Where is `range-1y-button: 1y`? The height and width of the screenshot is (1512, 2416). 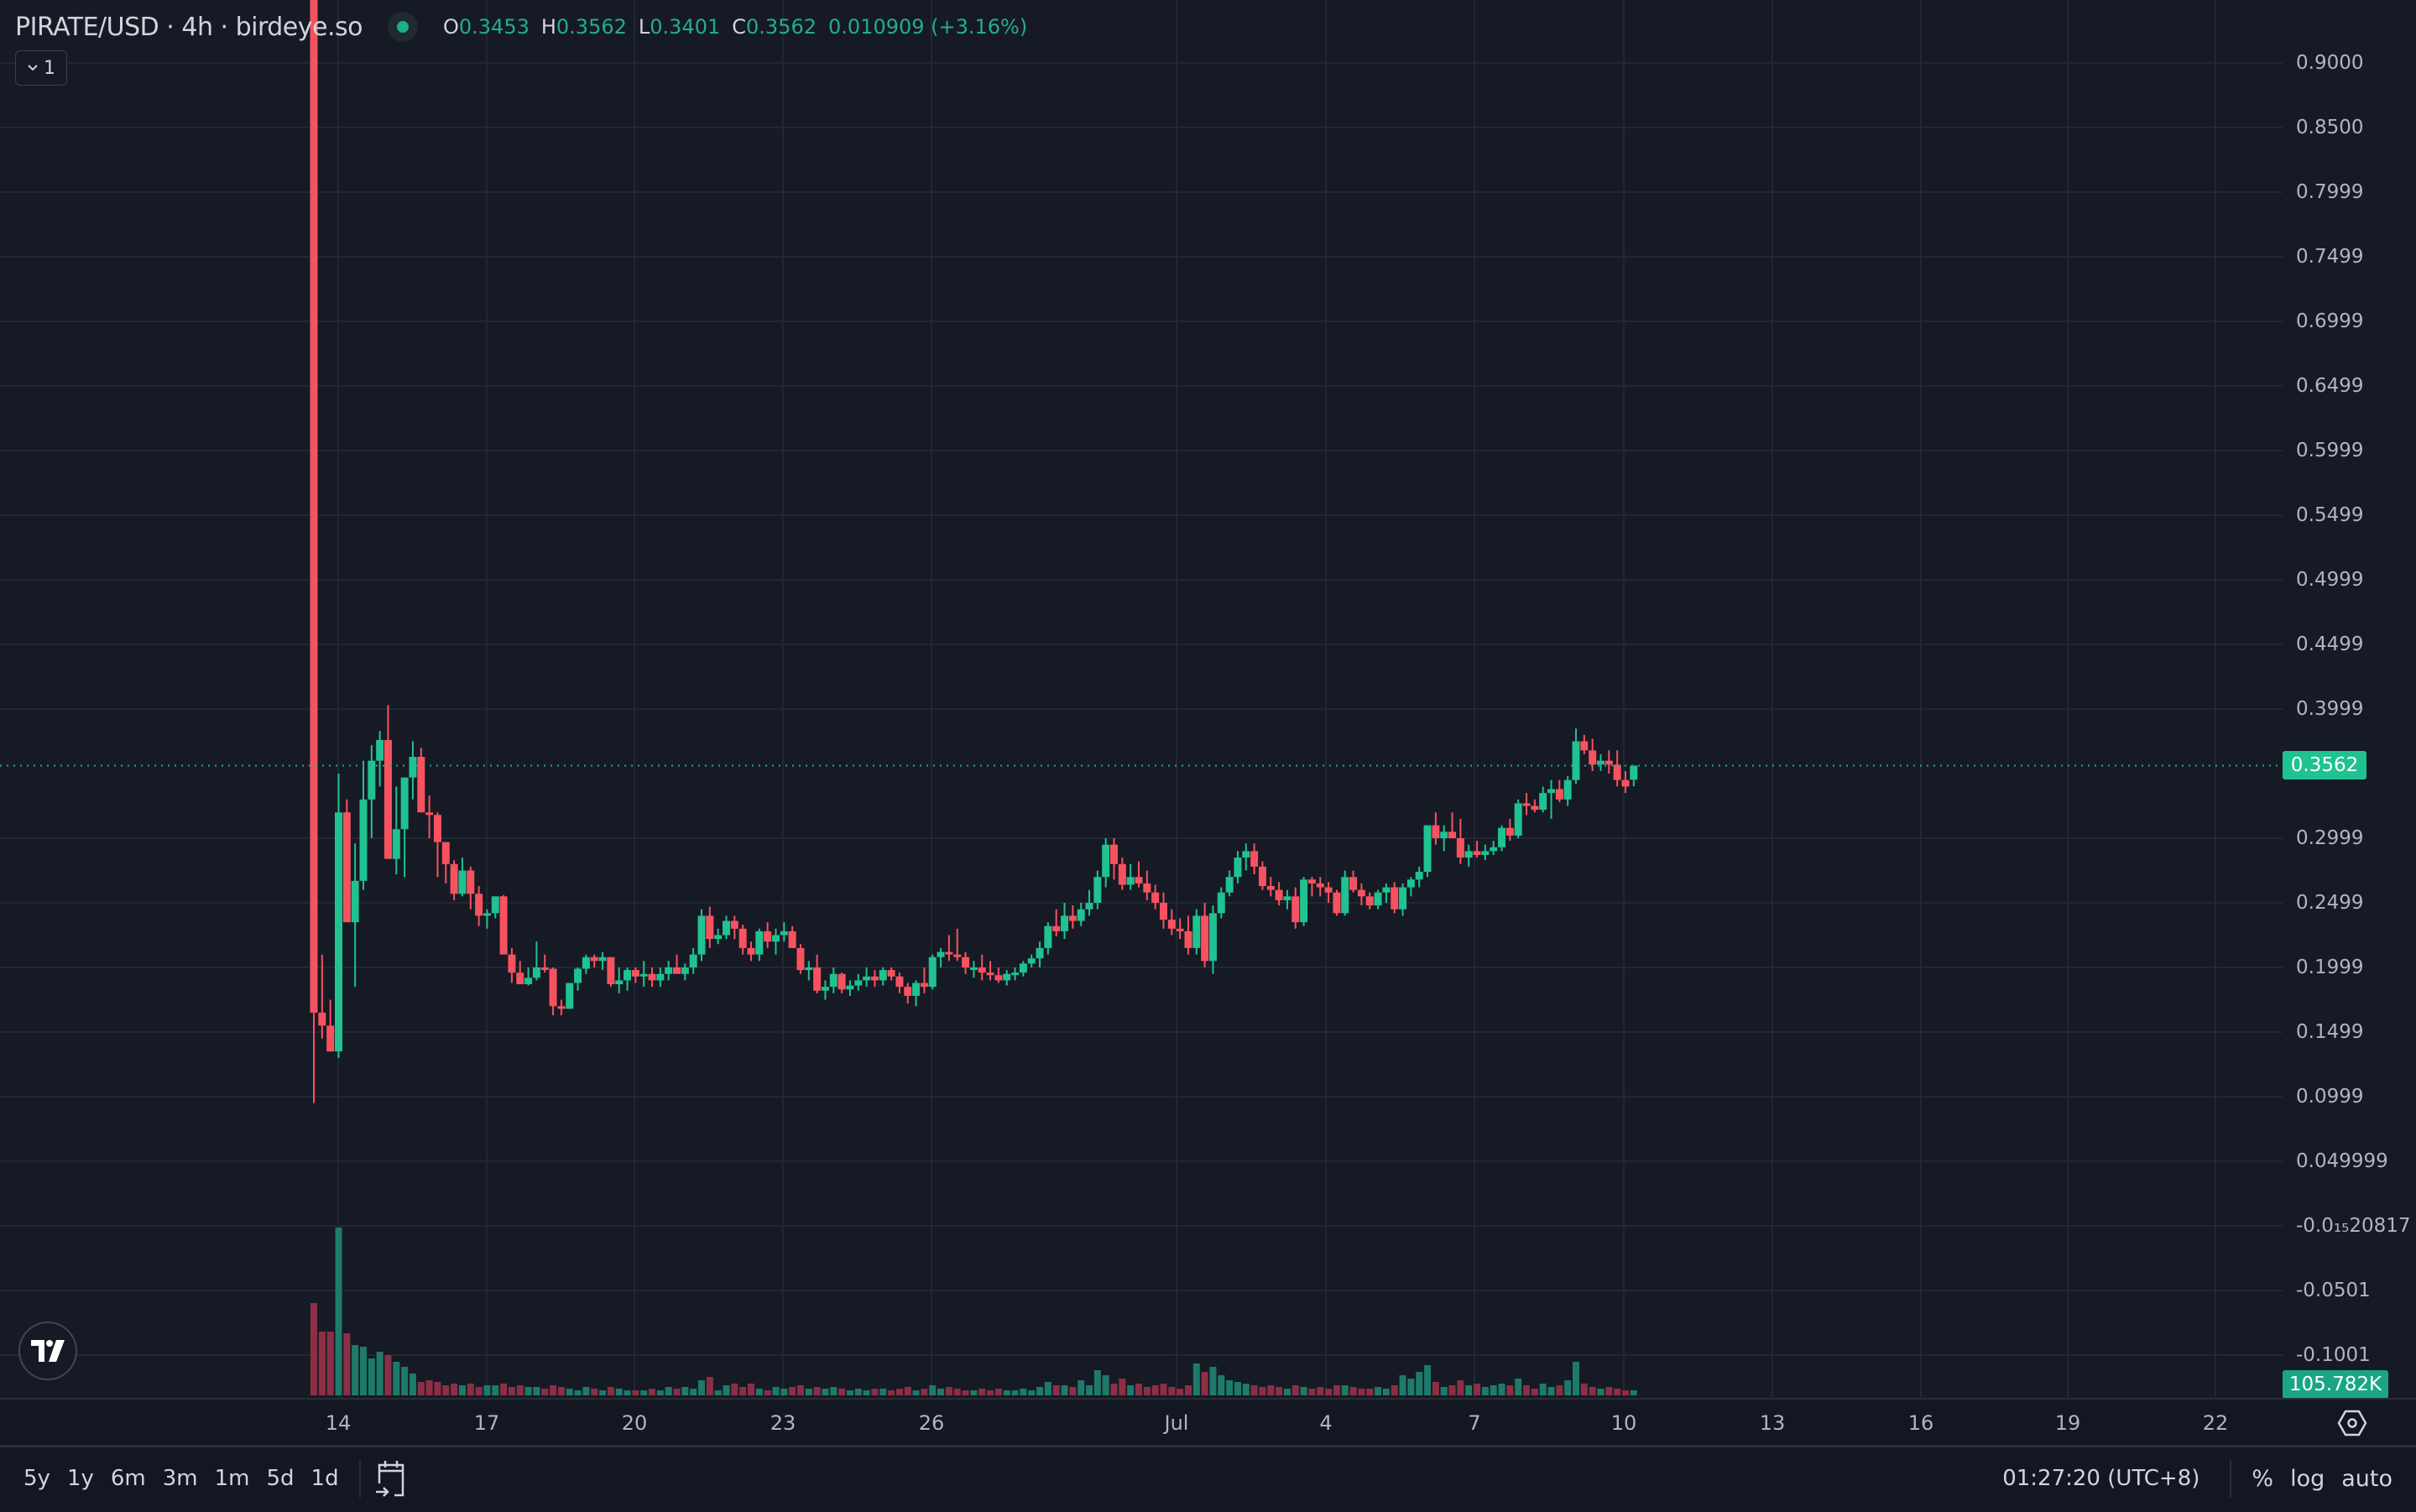
range-1y-button: 1y is located at coordinates (80, 1478).